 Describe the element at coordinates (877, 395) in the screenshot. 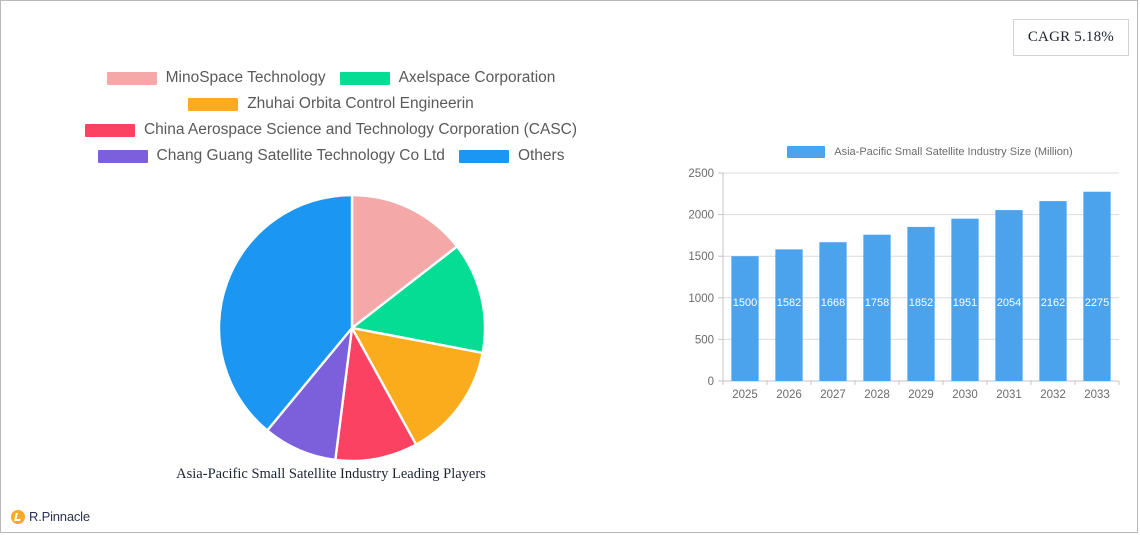

I see `x-axis-tick-label: 2028` at that location.